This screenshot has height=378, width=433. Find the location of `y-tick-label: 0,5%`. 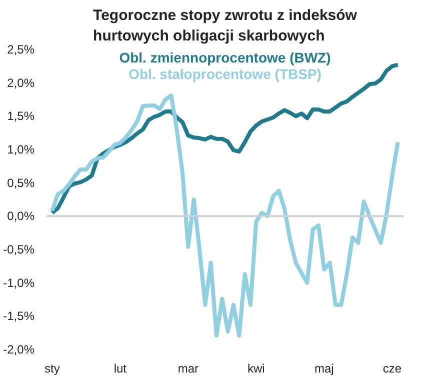

y-tick-label: 0,5% is located at coordinates (21, 183).